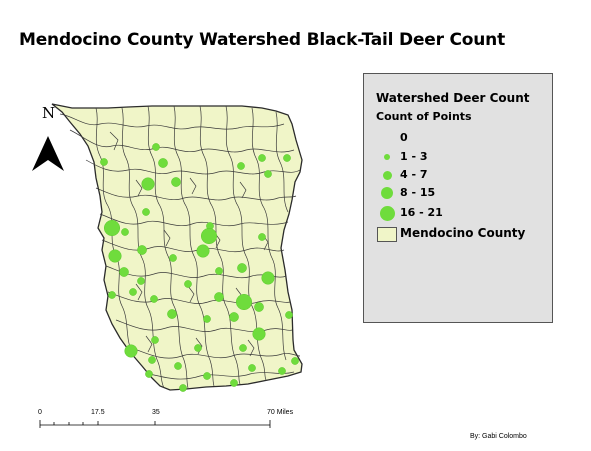 The width and height of the screenshot is (591, 451). What do you see at coordinates (98, 412) in the screenshot?
I see `scale-label-17-5: 17.5` at bounding box center [98, 412].